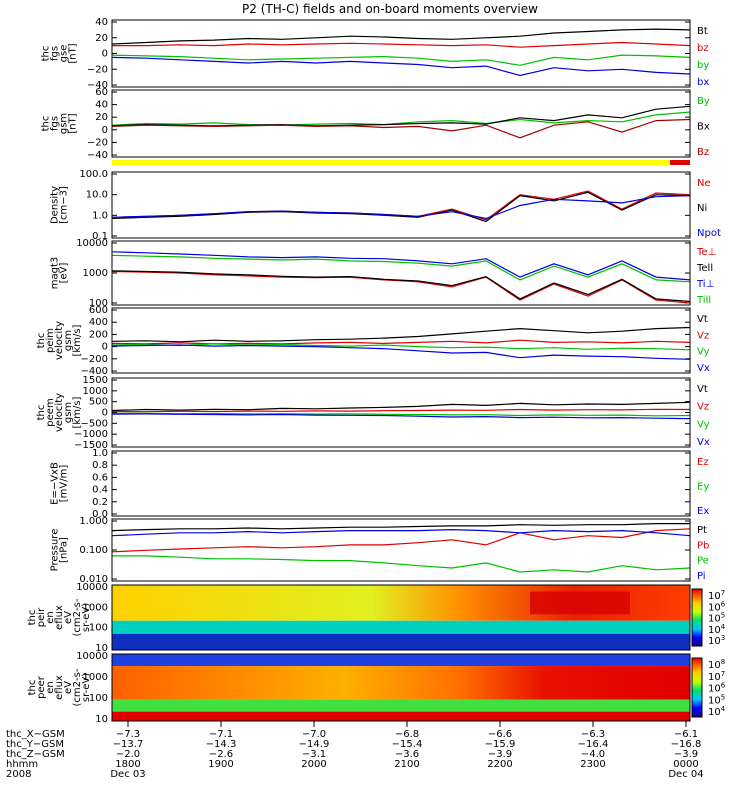 This screenshot has height=800, width=750. Describe the element at coordinates (128, 754) in the screenshot. I see `footer-value: −2.0` at that location.